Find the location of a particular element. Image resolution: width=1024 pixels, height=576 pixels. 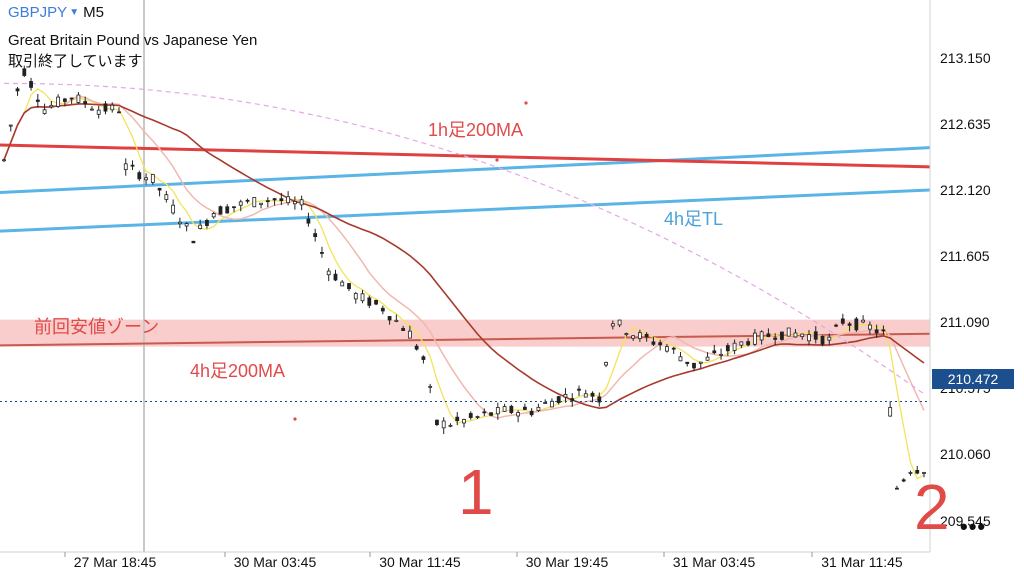

price-tick-label: 210.060 is located at coordinates (965, 454).